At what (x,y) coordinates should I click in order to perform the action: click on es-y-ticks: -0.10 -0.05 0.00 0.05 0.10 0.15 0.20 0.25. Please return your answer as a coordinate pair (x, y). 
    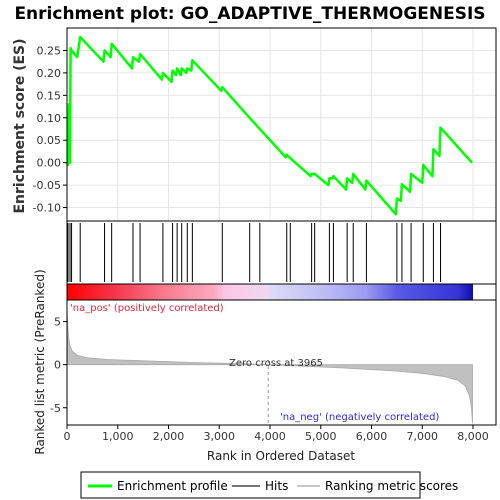
    Looking at the image, I should click on (50, 129).